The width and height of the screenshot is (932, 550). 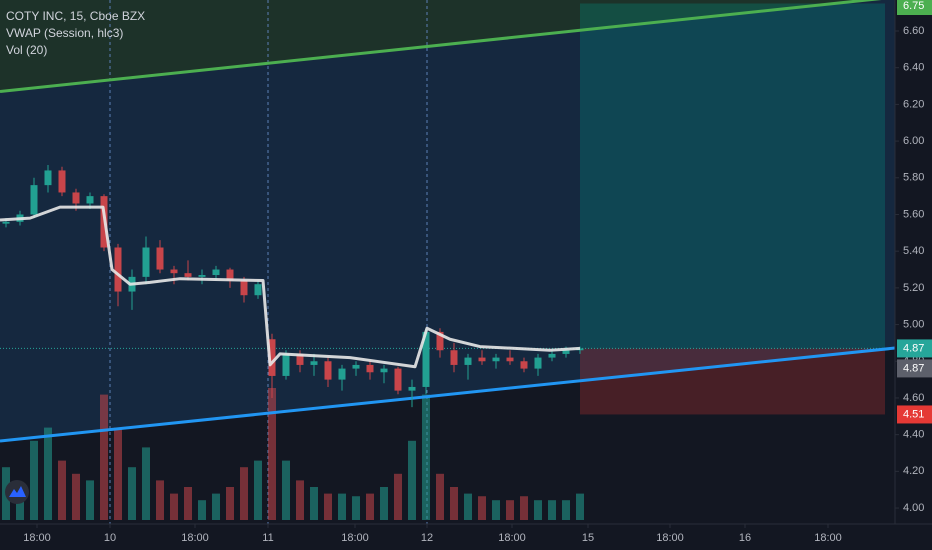 What do you see at coordinates (913, 178) in the screenshot?
I see `y-tick-label: 5.80` at bounding box center [913, 178].